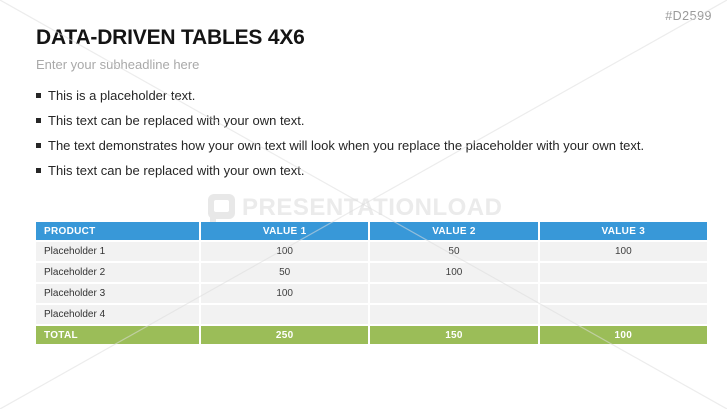 The width and height of the screenshot is (727, 409). What do you see at coordinates (117, 251) in the screenshot?
I see `row-label: Placeholder 1` at bounding box center [117, 251].